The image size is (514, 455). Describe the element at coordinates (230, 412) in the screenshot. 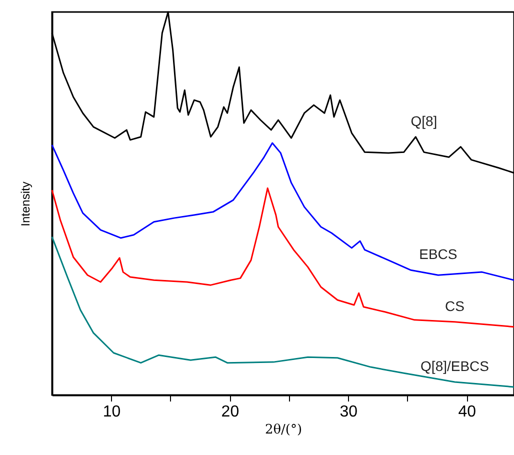

I see `x-tick-label: 20` at that location.